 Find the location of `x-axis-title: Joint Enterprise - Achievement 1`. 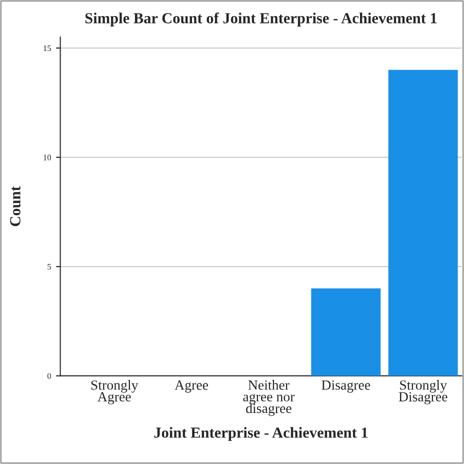

x-axis-title: Joint Enterprise - Achievement 1 is located at coordinates (261, 434).